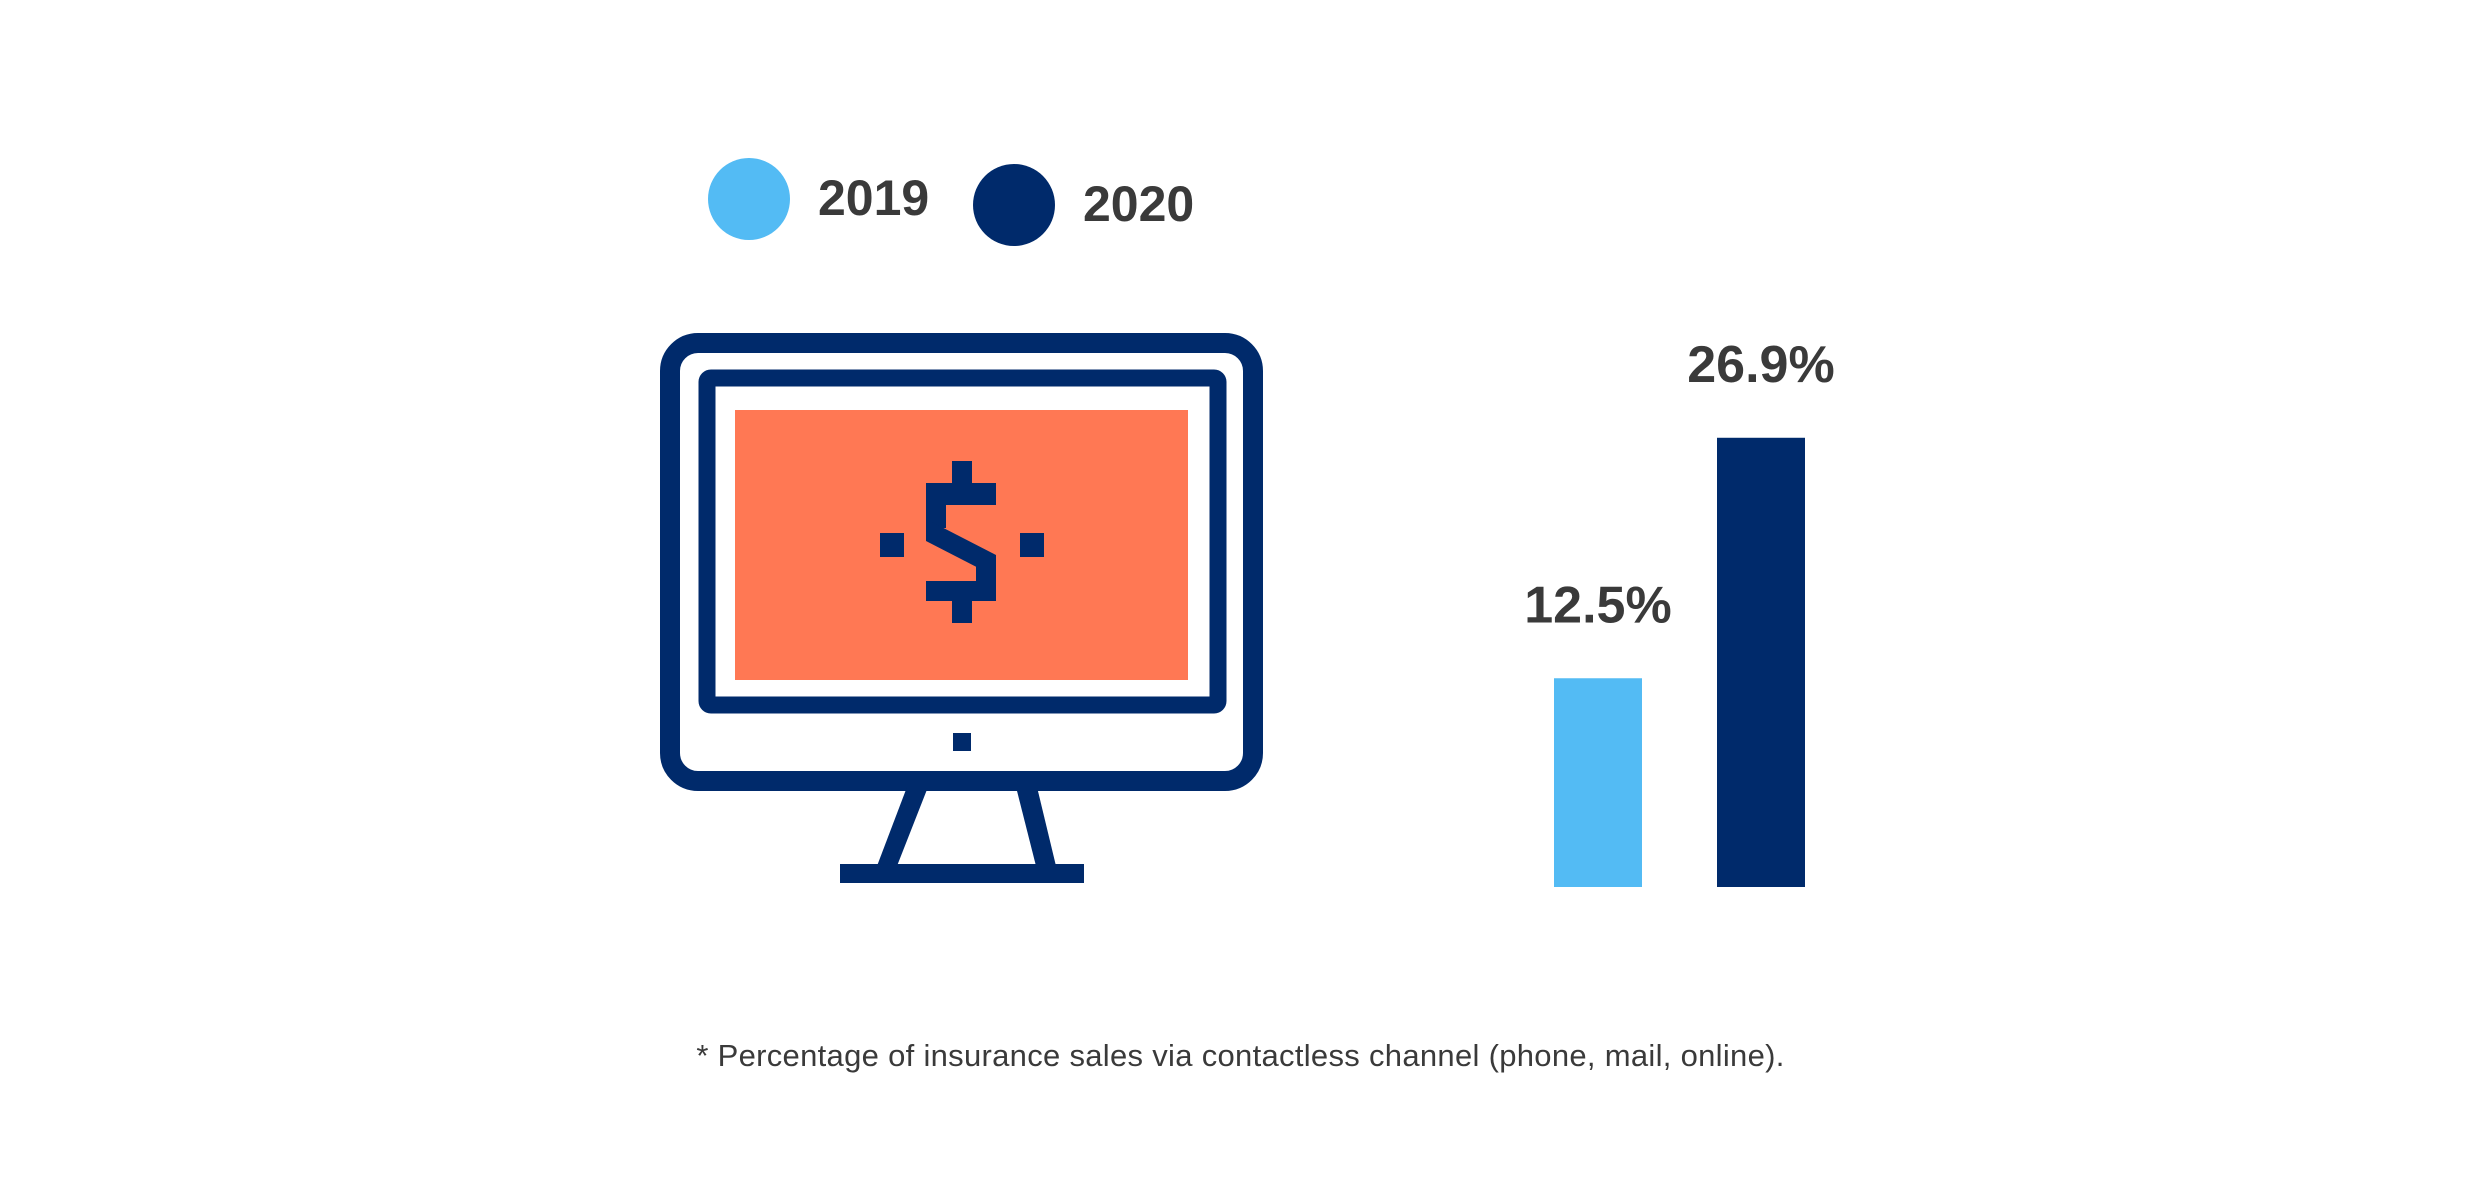 The image size is (2481, 1179). Describe the element at coordinates (962, 742) in the screenshot. I see `power-indicator` at that location.